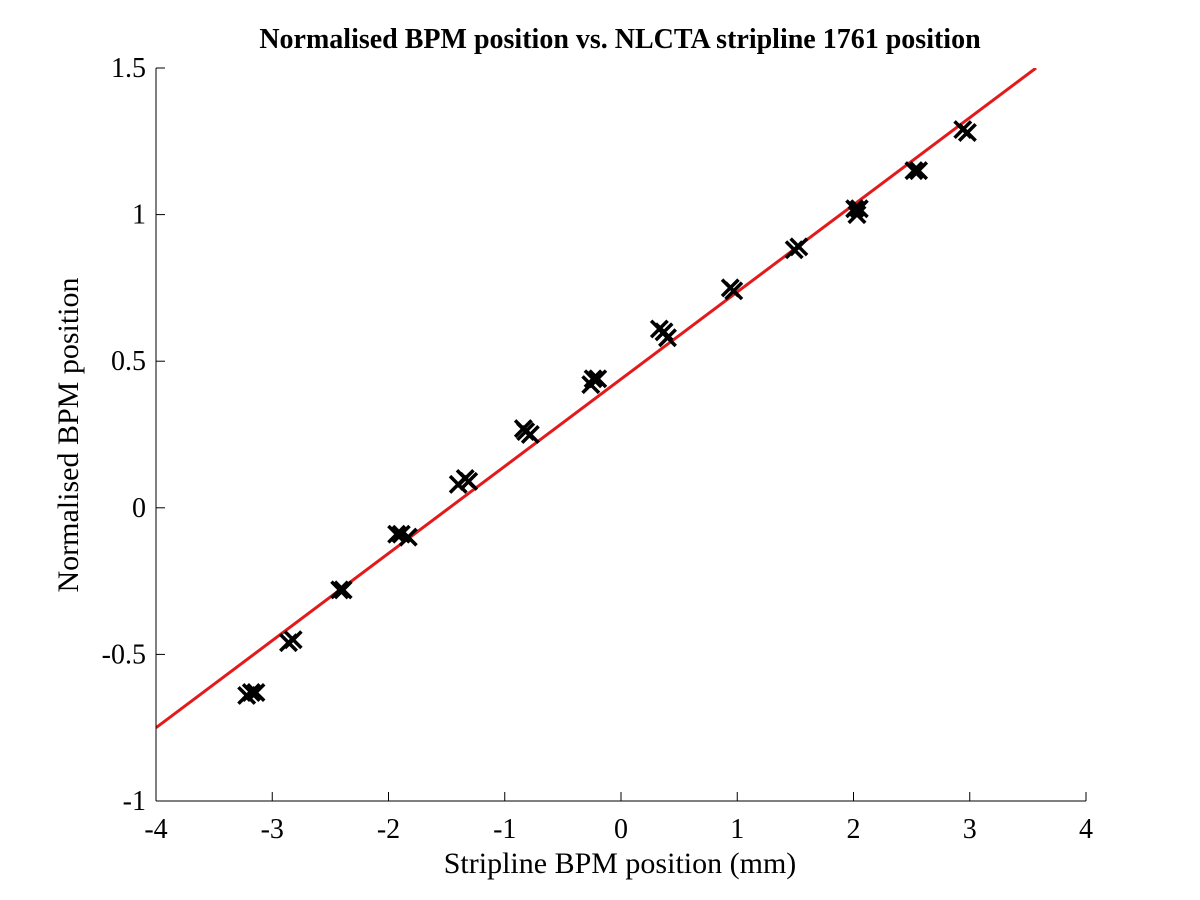 Image resolution: width=1200 pixels, height=900 pixels. Describe the element at coordinates (1086, 829) in the screenshot. I see `x-tick-label: 4` at that location.